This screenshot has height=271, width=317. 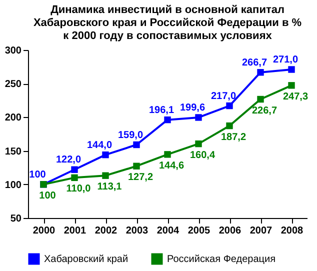 I want to click on data-label: 122,0, so click(x=69, y=160).